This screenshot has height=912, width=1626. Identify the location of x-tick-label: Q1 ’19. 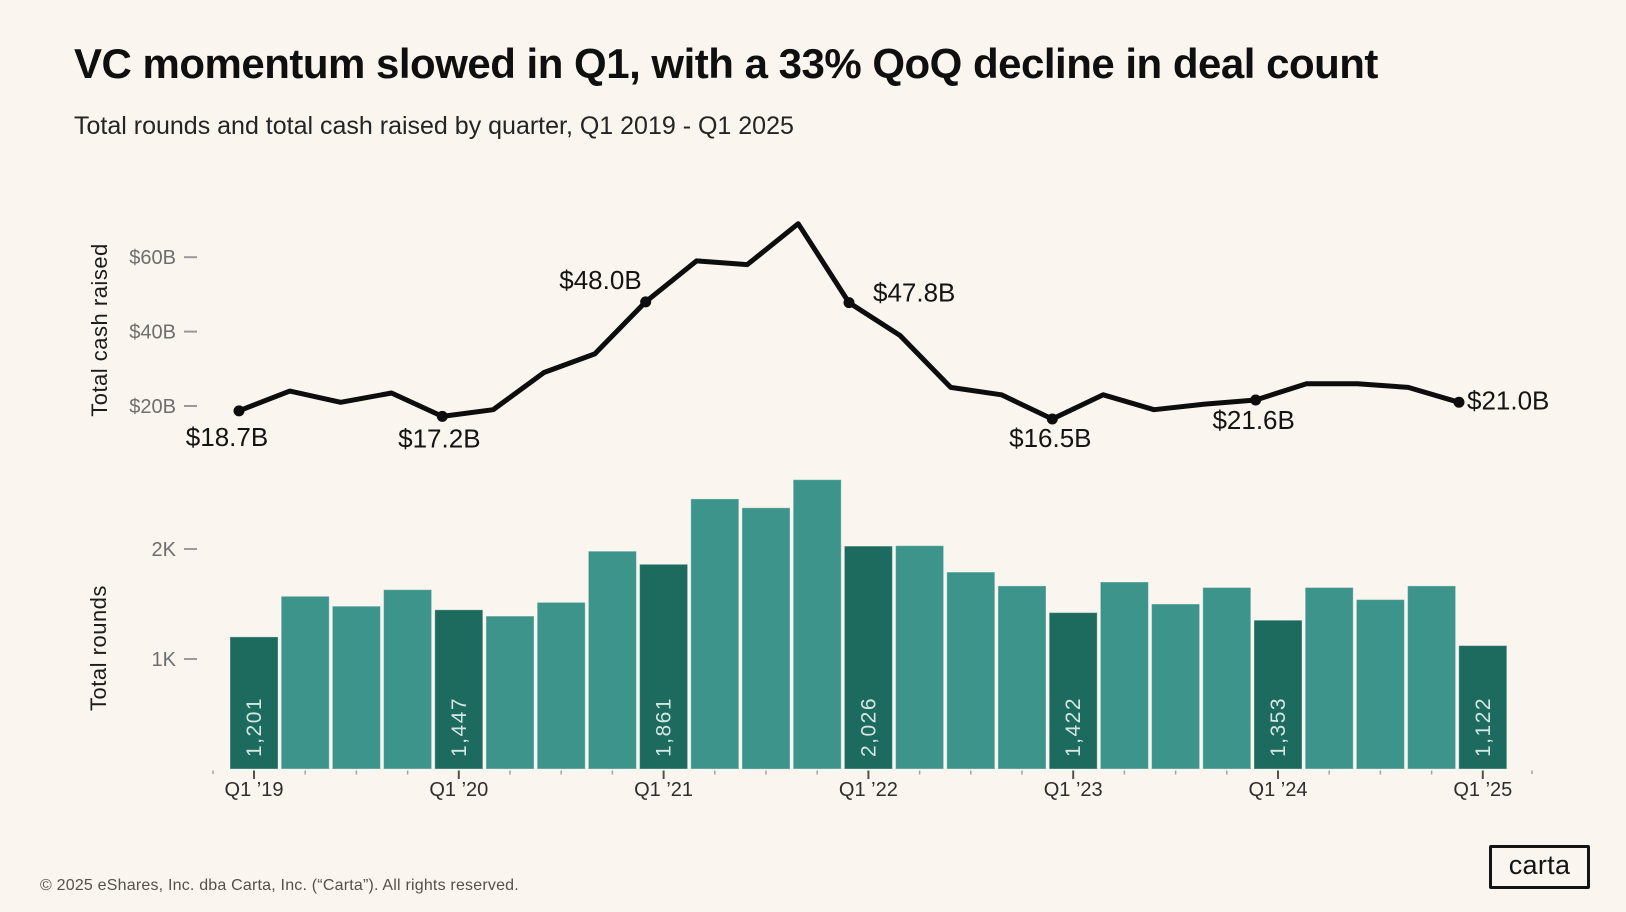
(254, 790).